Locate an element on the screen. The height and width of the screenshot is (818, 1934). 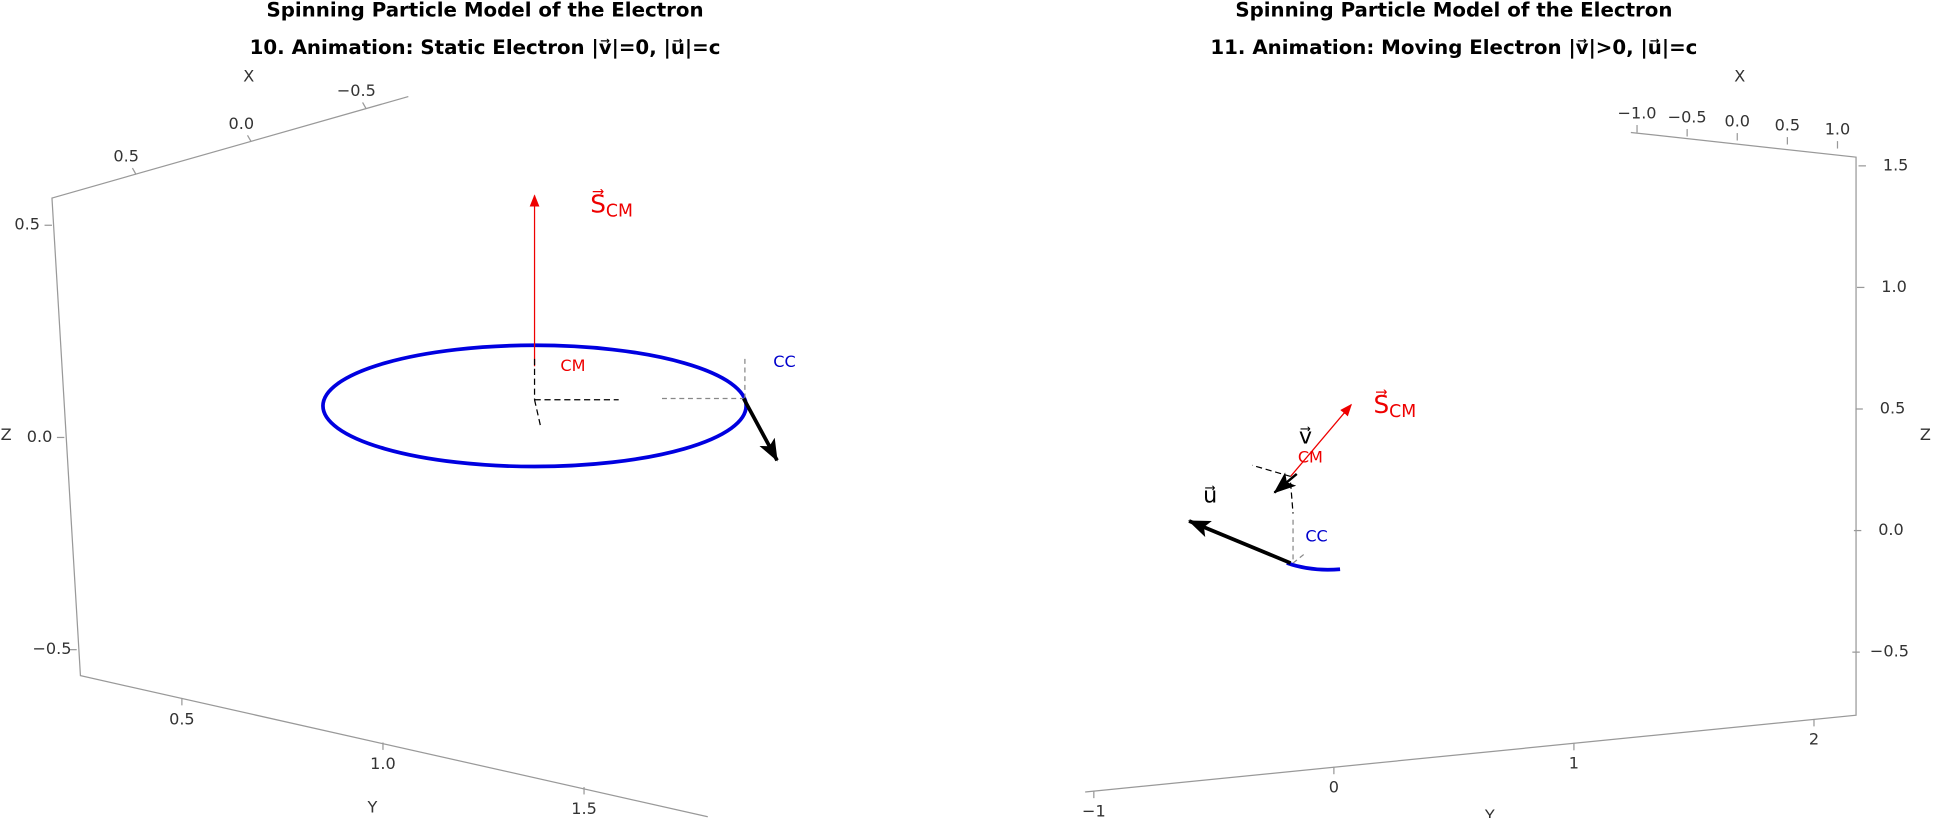
v-label: v⃗ is located at coordinates (1305, 436).